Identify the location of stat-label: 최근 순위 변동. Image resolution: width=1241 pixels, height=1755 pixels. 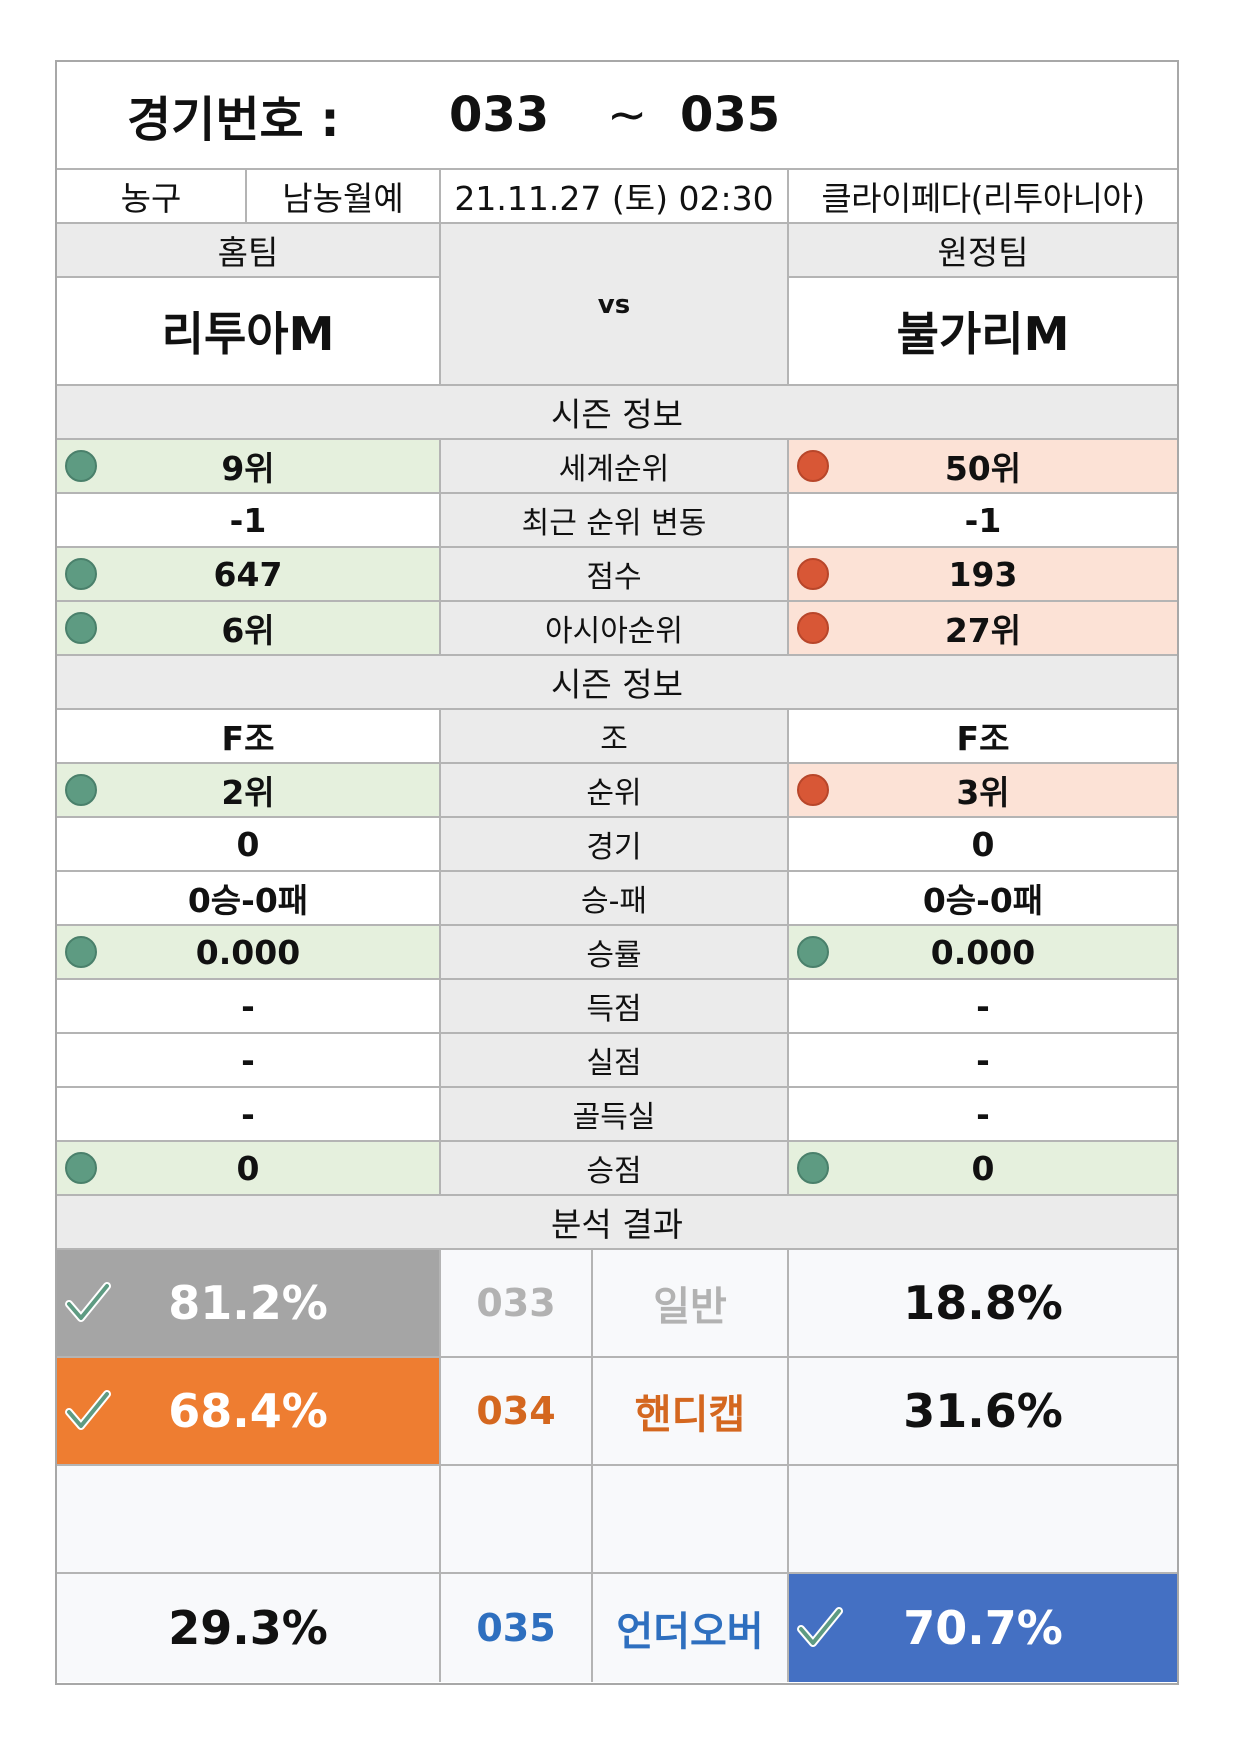
(615, 521).